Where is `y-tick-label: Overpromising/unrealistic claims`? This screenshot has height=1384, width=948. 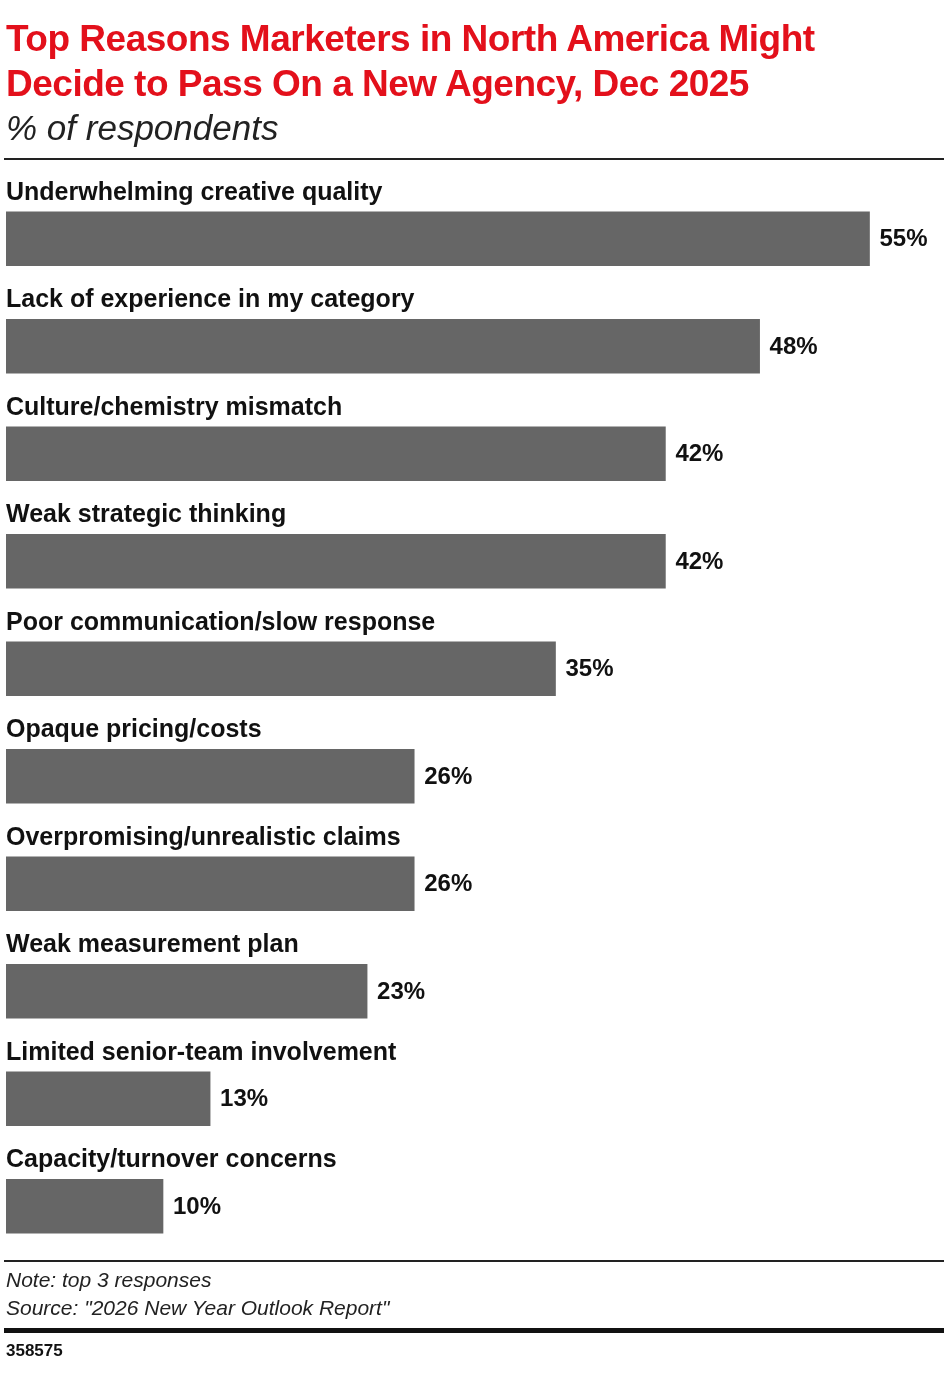 y-tick-label: Overpromising/unrealistic claims is located at coordinates (203, 835).